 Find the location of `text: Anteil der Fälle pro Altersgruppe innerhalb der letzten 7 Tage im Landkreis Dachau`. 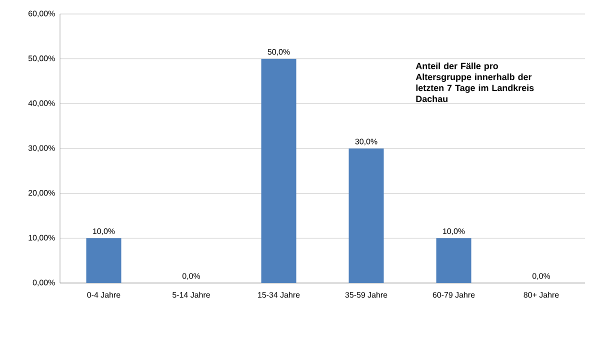

text: Anteil der Fälle pro Altersgruppe innerhalb der letzten 7 Tage im Landkreis Dachau is located at coordinates (475, 82).